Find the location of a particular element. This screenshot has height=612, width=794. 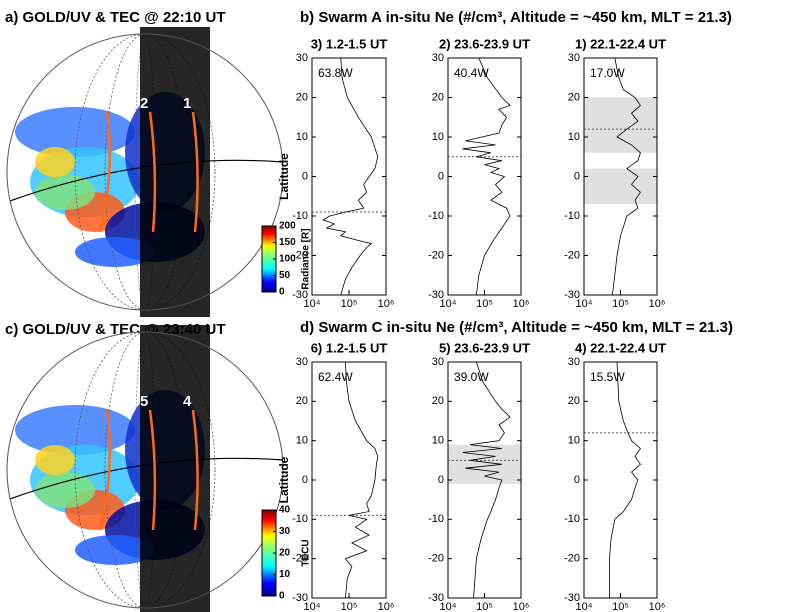

annotation: 62.4W is located at coordinates (335, 377).